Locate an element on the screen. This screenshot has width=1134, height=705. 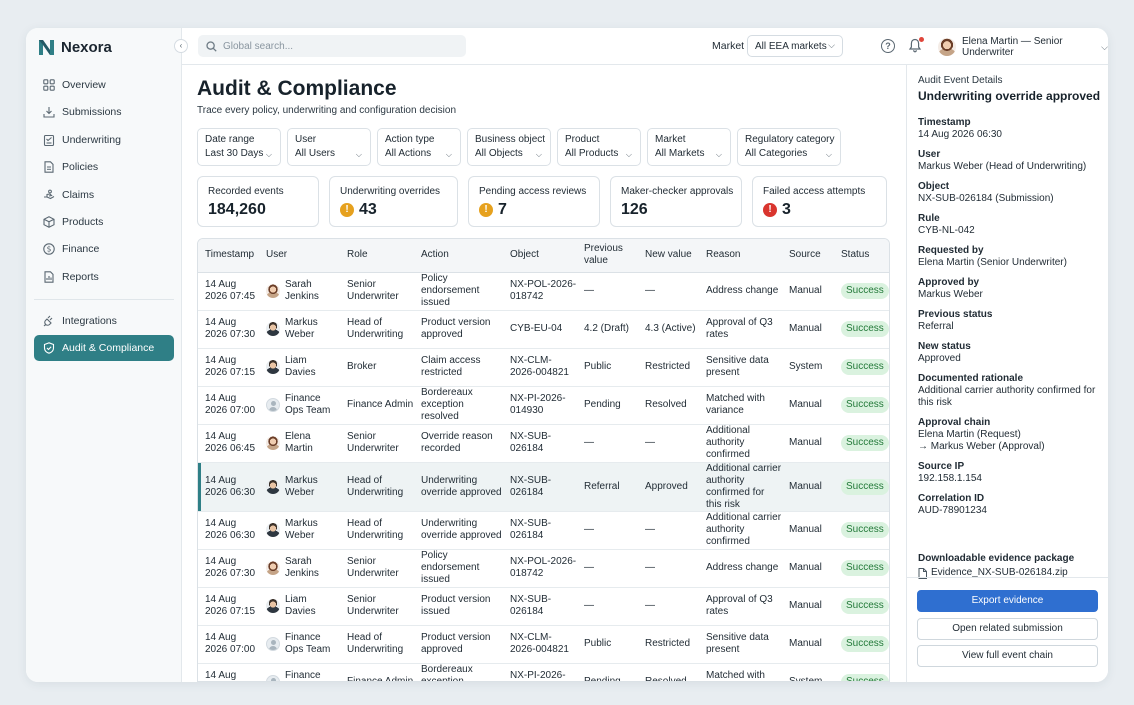
user-cell: Markus Weber is located at coordinates (303, 487).